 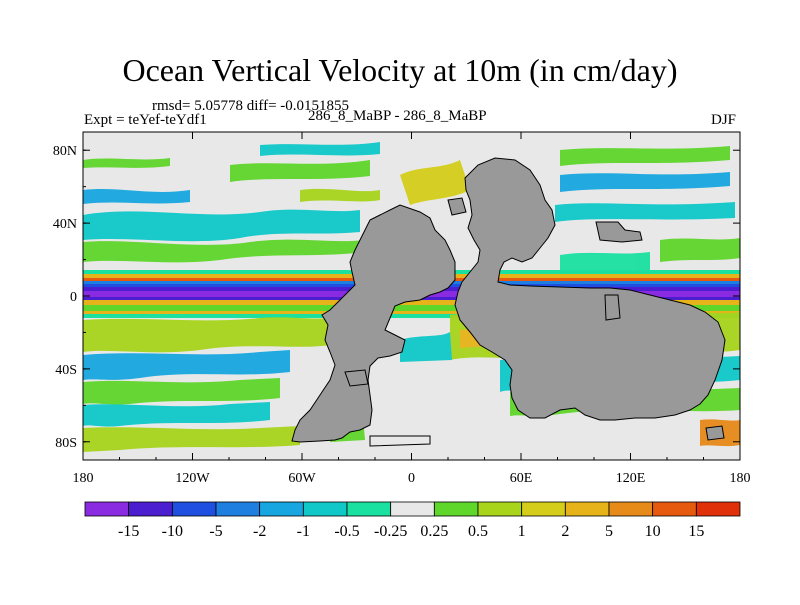 What do you see at coordinates (590, 289) in the screenshot?
I see `land-eastern-continent` at bounding box center [590, 289].